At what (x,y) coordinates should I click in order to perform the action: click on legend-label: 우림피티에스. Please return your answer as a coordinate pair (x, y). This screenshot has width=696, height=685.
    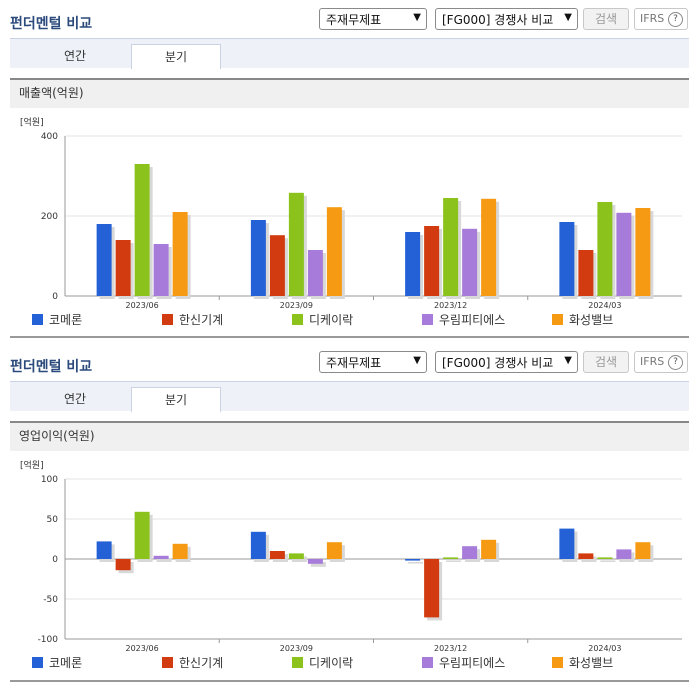
    Looking at the image, I should click on (472, 320).